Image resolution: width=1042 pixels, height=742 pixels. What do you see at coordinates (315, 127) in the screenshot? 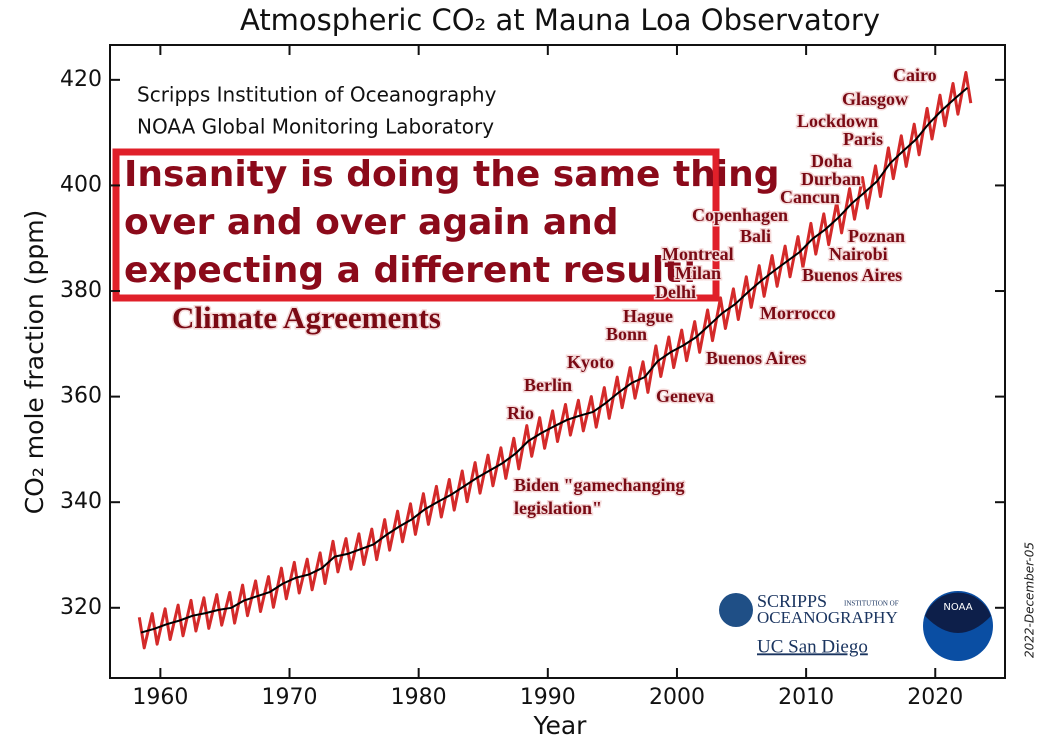
I see `credit: NOAA Global Monitoring Laboratory` at bounding box center [315, 127].